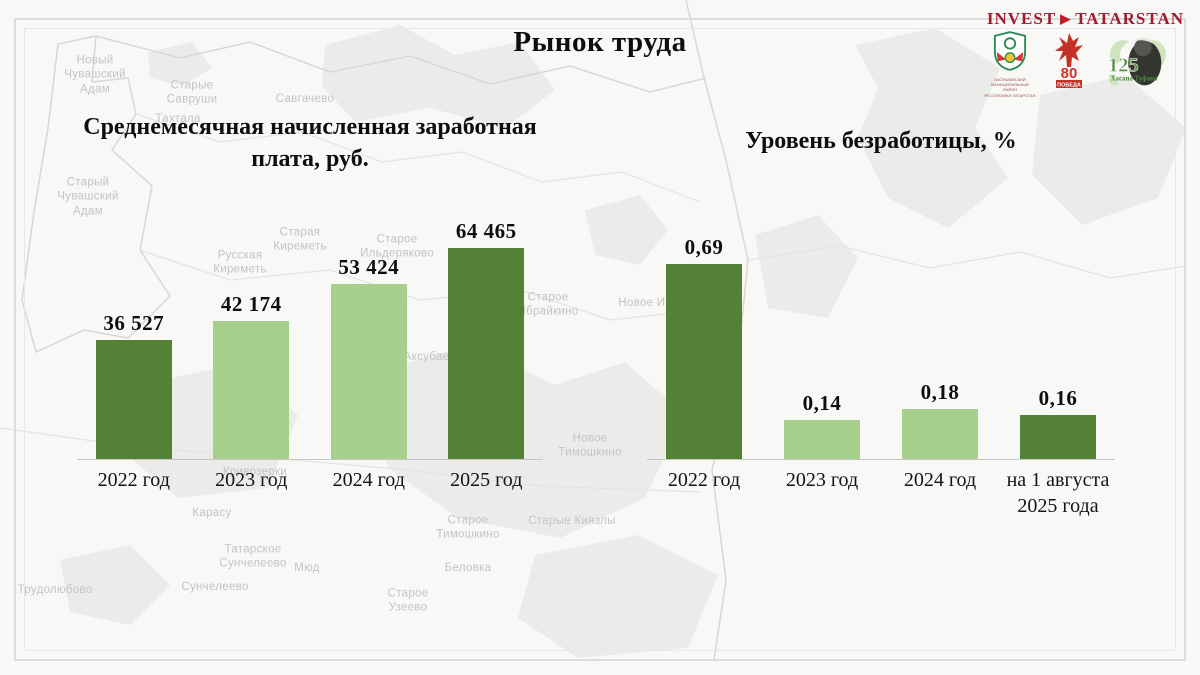  Describe the element at coordinates (310, 480) in the screenshot. I see `category-labels: 2022 год 2023 год 2024 год 2025 год` at that location.